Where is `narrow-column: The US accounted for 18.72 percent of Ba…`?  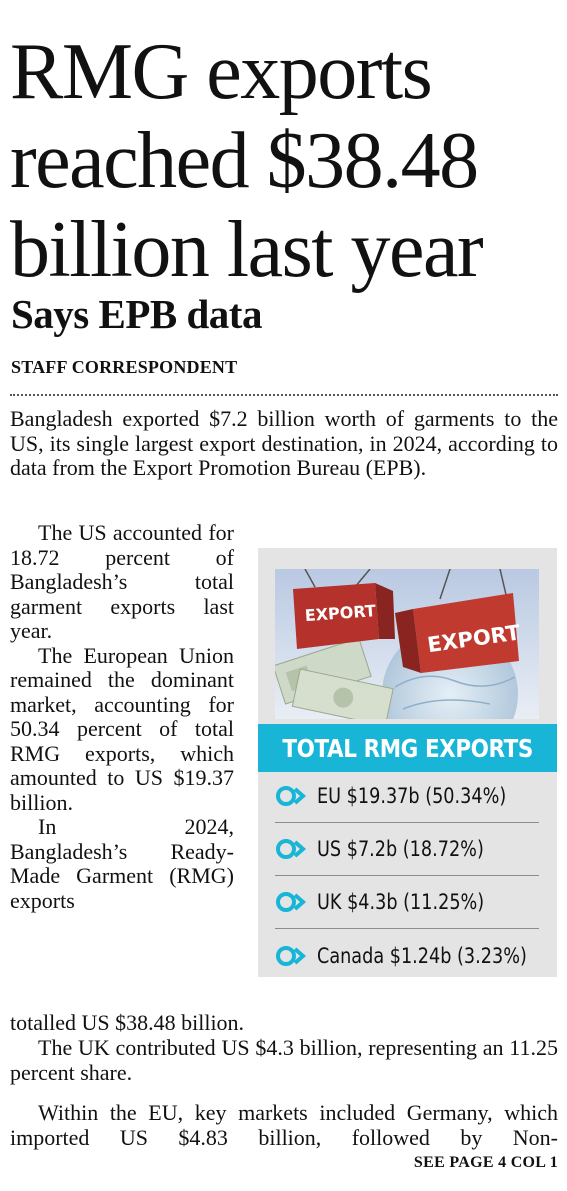 narrow-column: The US accounted for 18.72 percent of Ba… is located at coordinates (122, 716).